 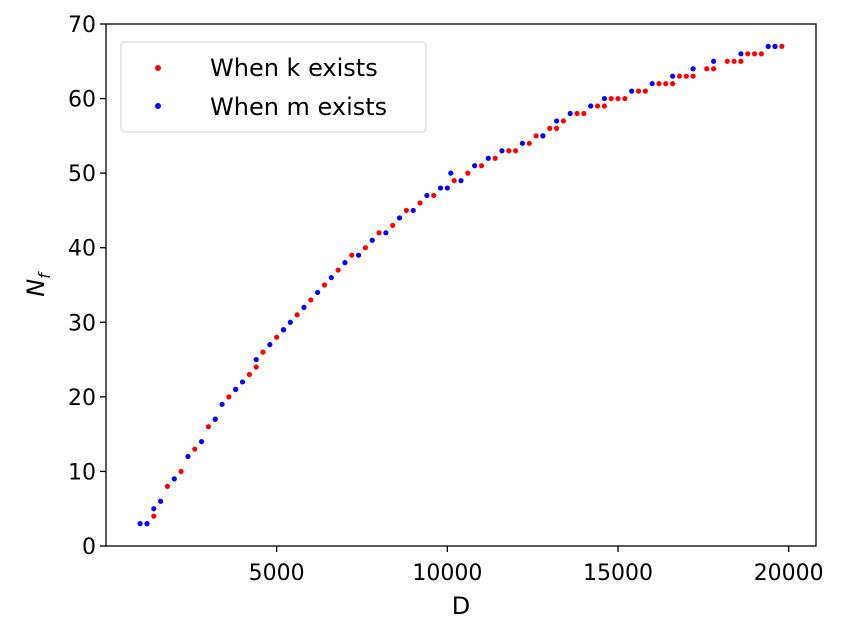 What do you see at coordinates (158, 106) in the screenshot?
I see `legend-marker-m` at bounding box center [158, 106].